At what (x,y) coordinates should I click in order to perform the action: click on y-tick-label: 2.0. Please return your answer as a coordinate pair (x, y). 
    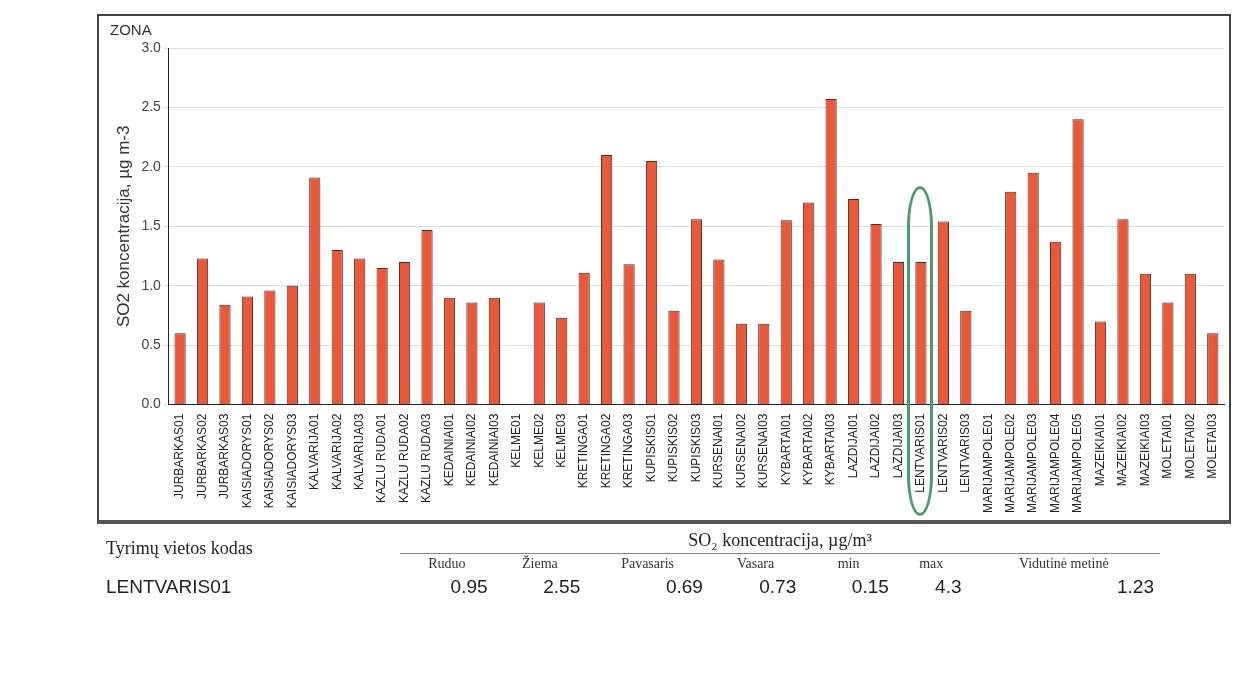
    Looking at the image, I should click on (151, 165).